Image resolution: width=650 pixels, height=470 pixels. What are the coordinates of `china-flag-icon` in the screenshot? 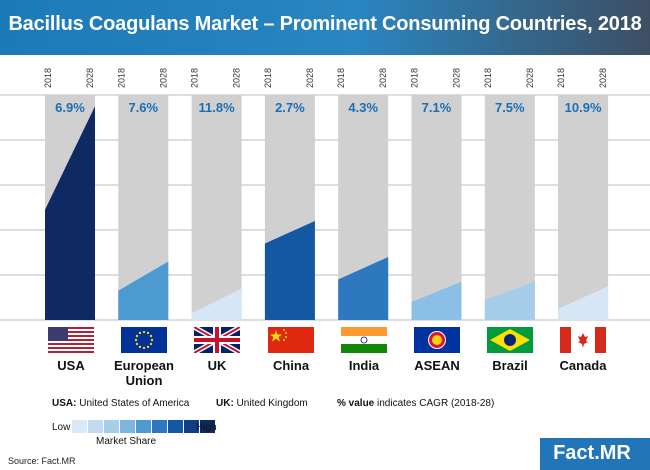 It's located at (291, 340).